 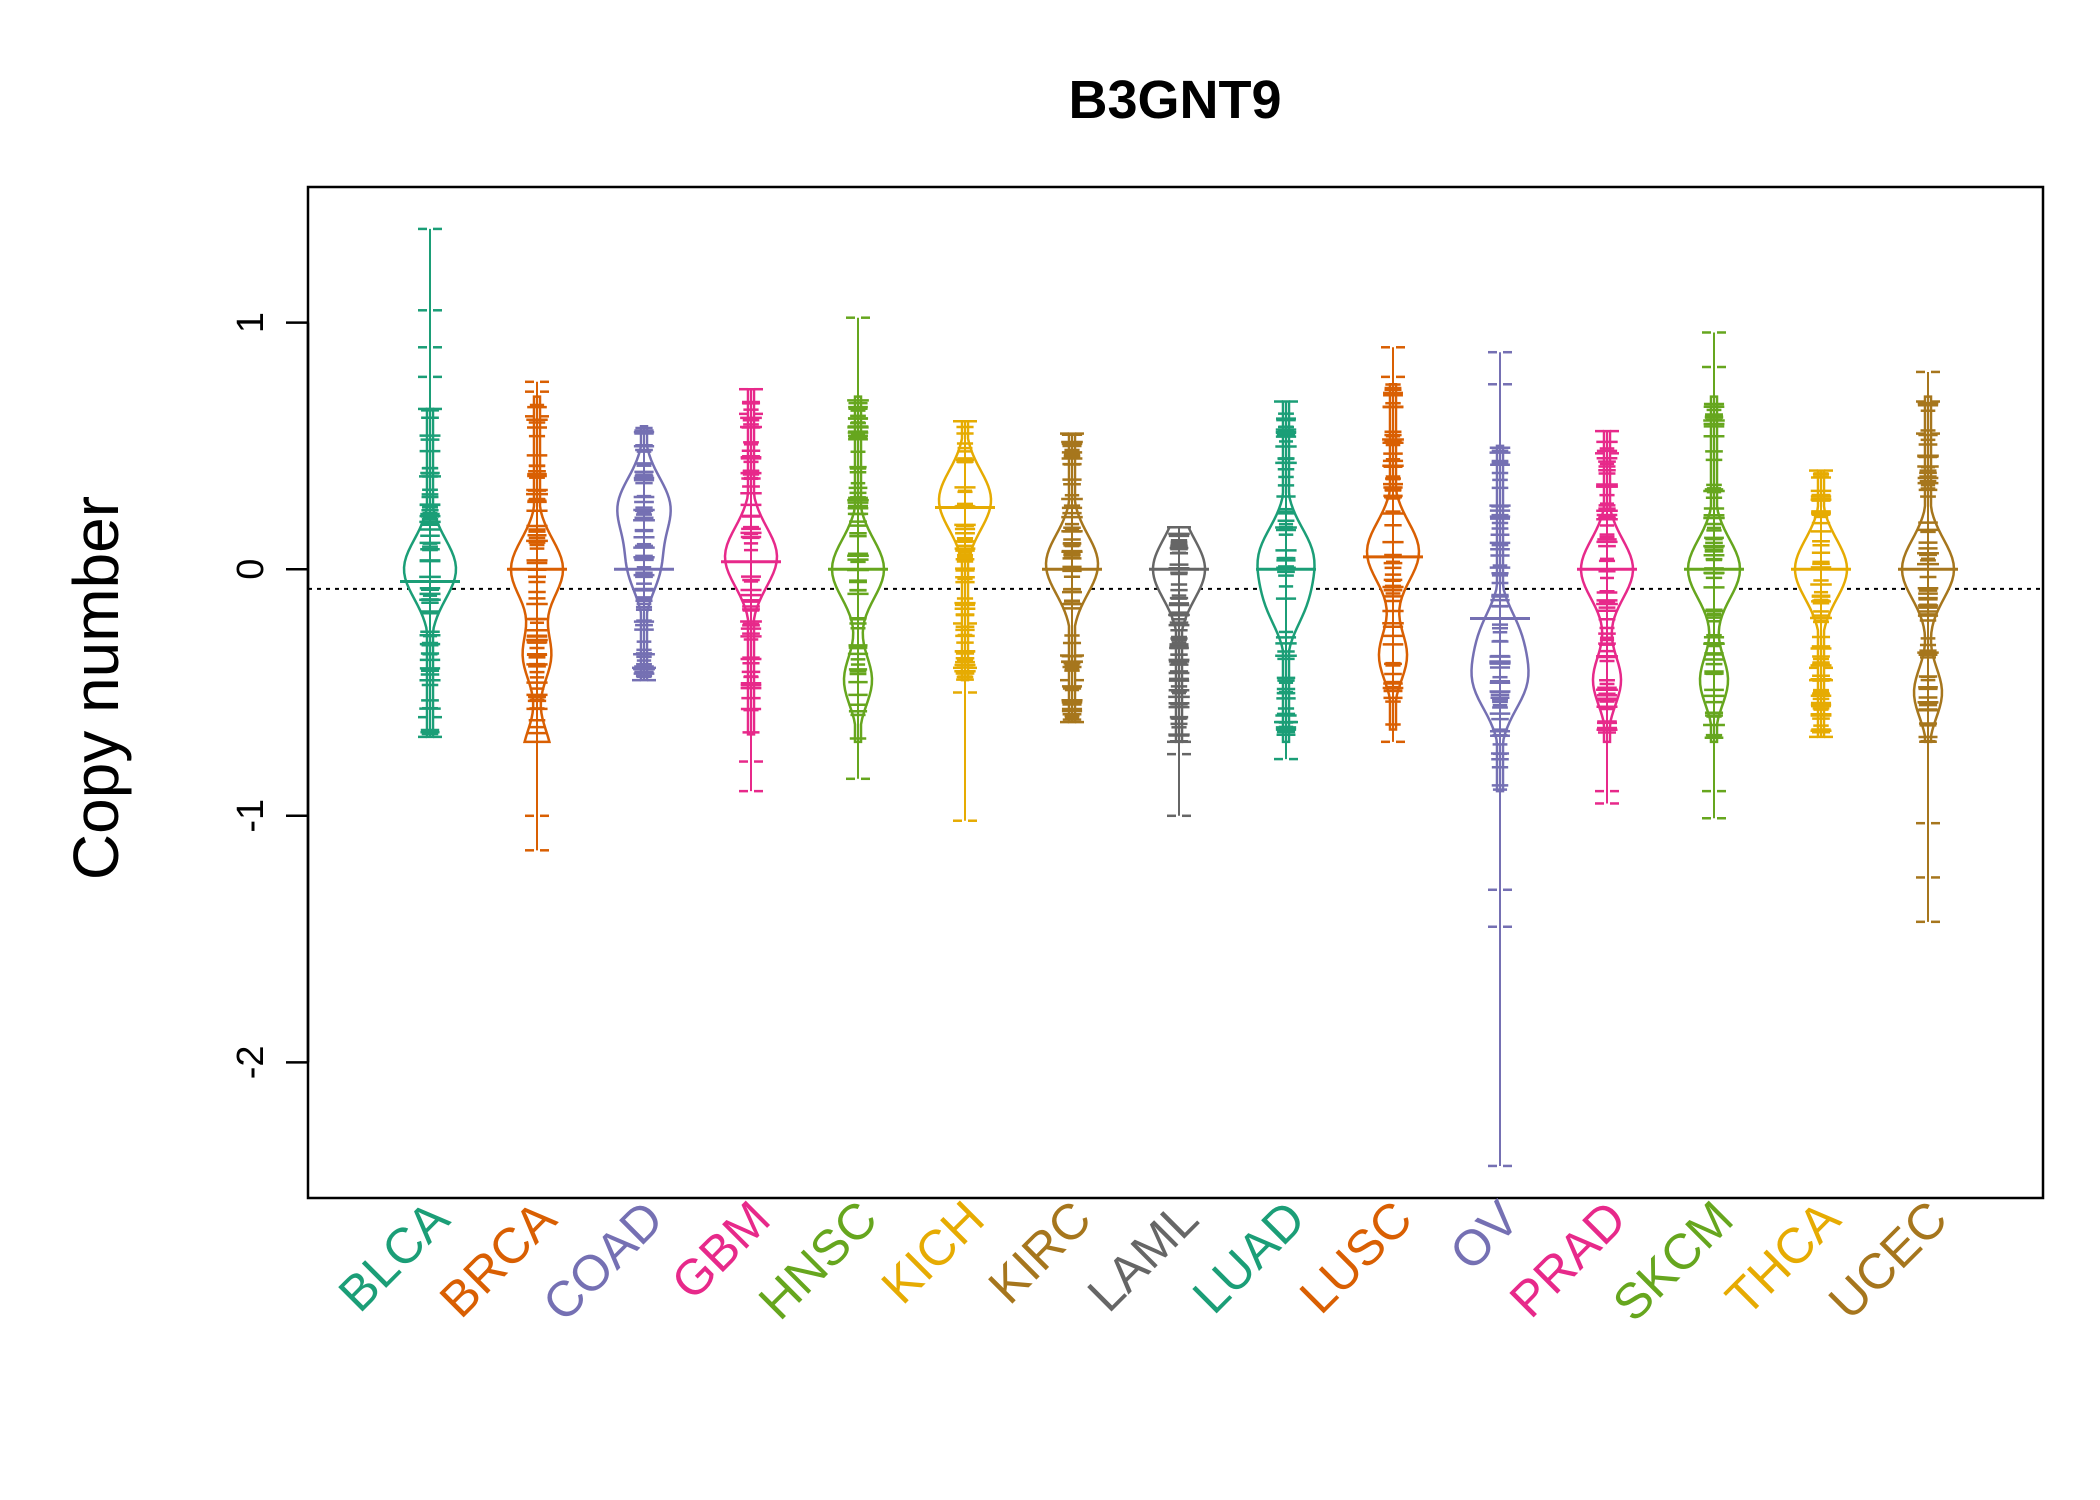 What do you see at coordinates (251, 816) in the screenshot?
I see `y-tick-label: -1` at bounding box center [251, 816].